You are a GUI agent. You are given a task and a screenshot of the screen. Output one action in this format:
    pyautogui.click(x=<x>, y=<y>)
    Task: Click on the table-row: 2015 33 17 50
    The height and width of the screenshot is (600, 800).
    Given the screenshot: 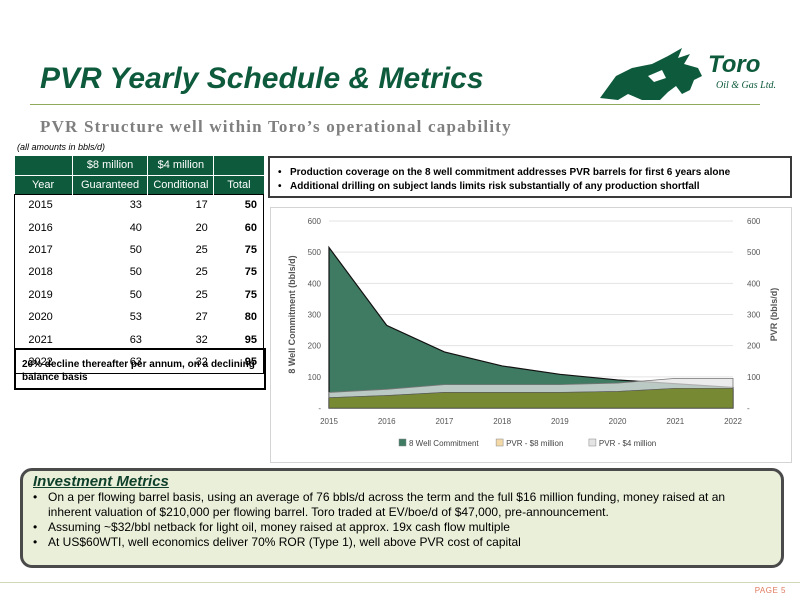 What is the action you would take?
    pyautogui.click(x=139, y=205)
    